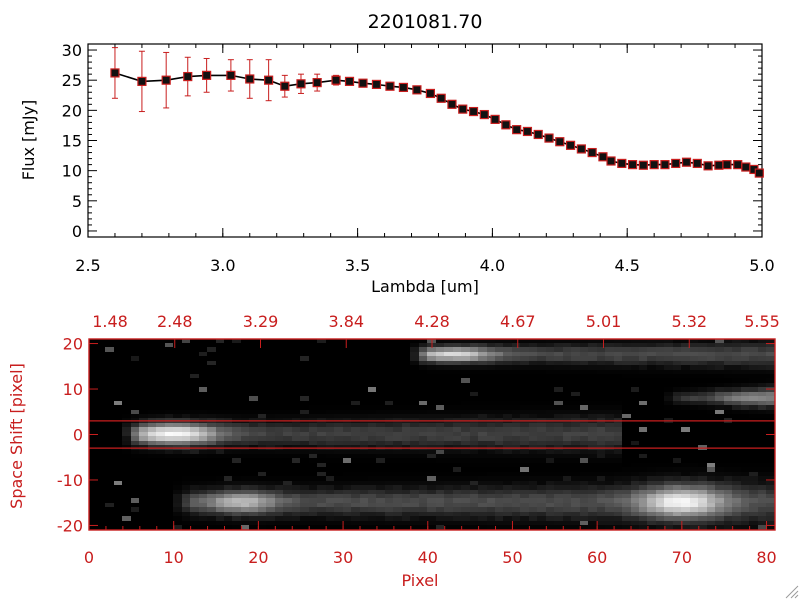 This screenshot has height=600, width=800. Describe the element at coordinates (175, 321) in the screenshot. I see `image-top-wavelength-label: 2.48` at that location.